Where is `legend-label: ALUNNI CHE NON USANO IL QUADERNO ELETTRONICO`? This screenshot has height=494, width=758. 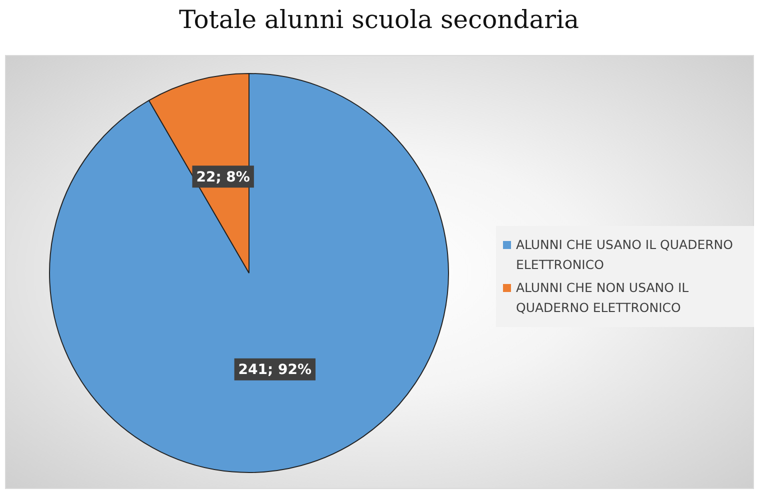
legend-label: ALUNNI CHE NON USANO IL QUADERNO ELETTRONICO is located at coordinates (603, 298).